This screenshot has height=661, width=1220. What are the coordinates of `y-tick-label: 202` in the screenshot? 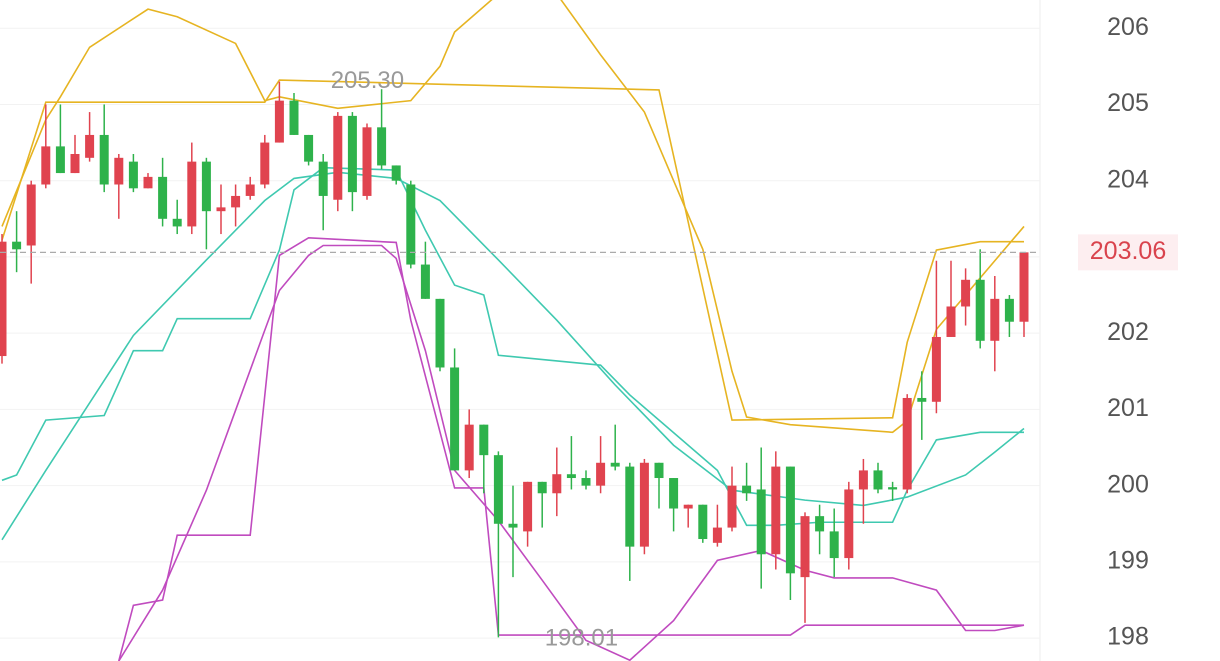 It's located at (1128, 332).